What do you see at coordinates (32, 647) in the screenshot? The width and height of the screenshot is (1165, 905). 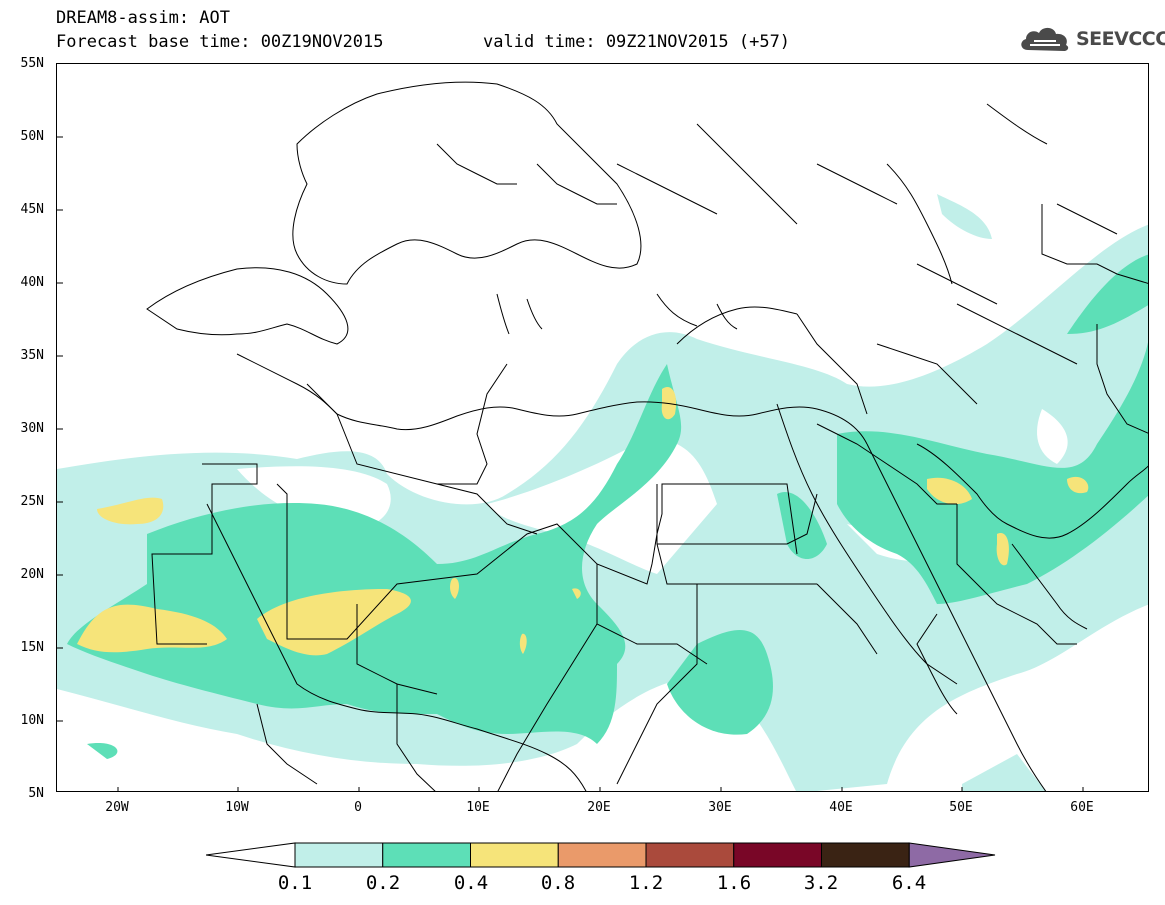 I see `lat-label-15n: 15N` at bounding box center [32, 647].